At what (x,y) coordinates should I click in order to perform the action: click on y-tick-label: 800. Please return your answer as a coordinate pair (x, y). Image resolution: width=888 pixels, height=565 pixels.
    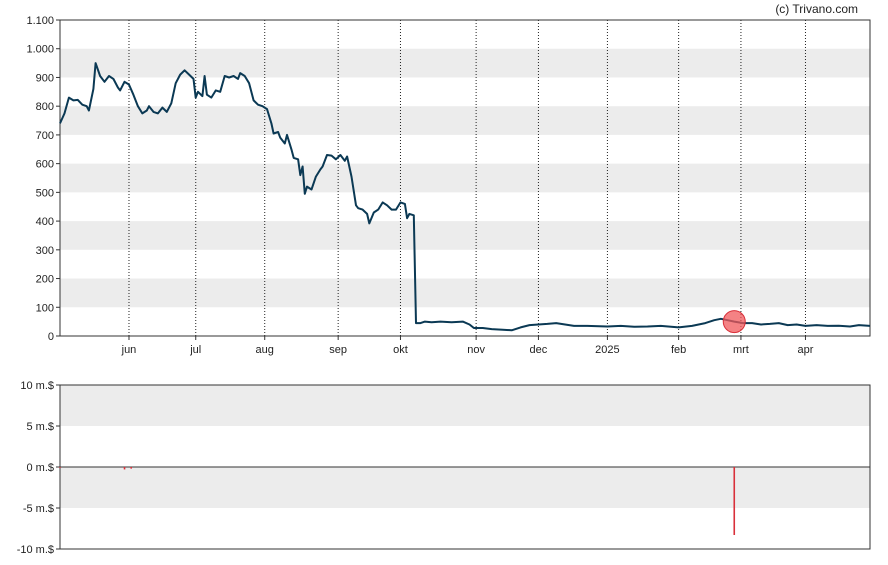
    Looking at the image, I should click on (45, 107).